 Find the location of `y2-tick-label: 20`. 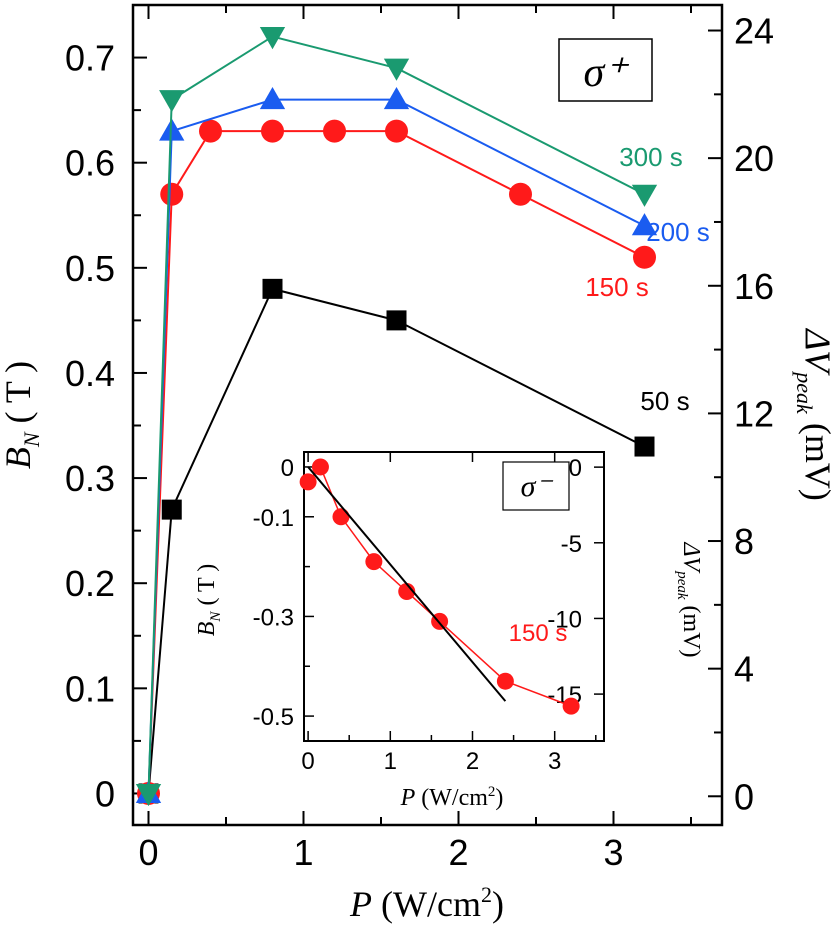

y2-tick-label: 20 is located at coordinates (754, 158).